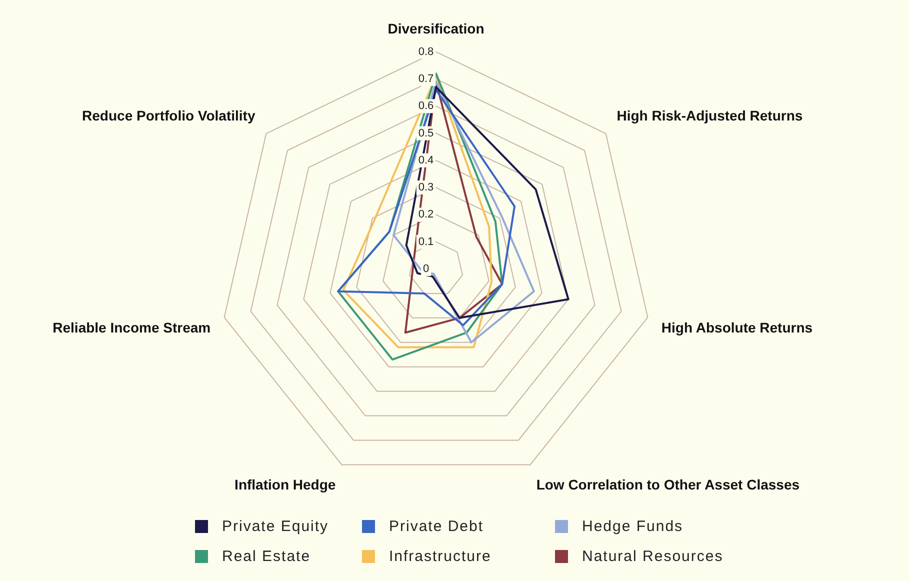  What do you see at coordinates (285, 484) in the screenshot?
I see `spoke-label: Inflation Hedge` at bounding box center [285, 484].